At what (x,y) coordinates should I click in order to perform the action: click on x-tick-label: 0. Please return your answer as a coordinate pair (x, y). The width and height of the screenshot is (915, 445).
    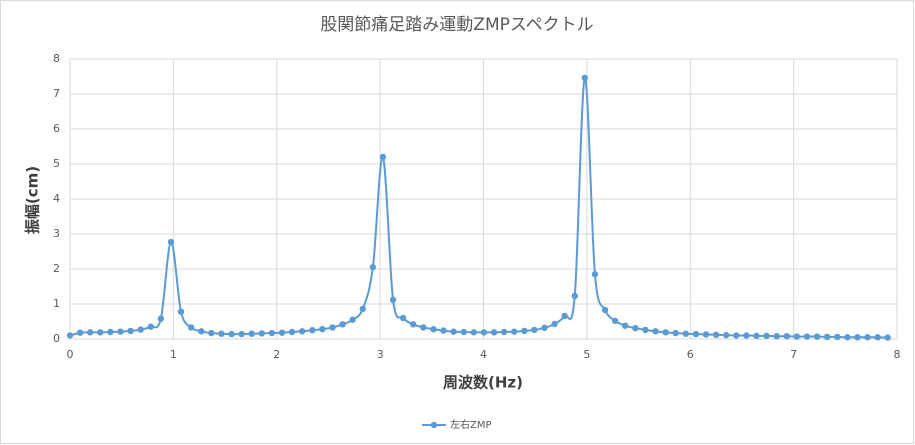
    Looking at the image, I should click on (70, 354).